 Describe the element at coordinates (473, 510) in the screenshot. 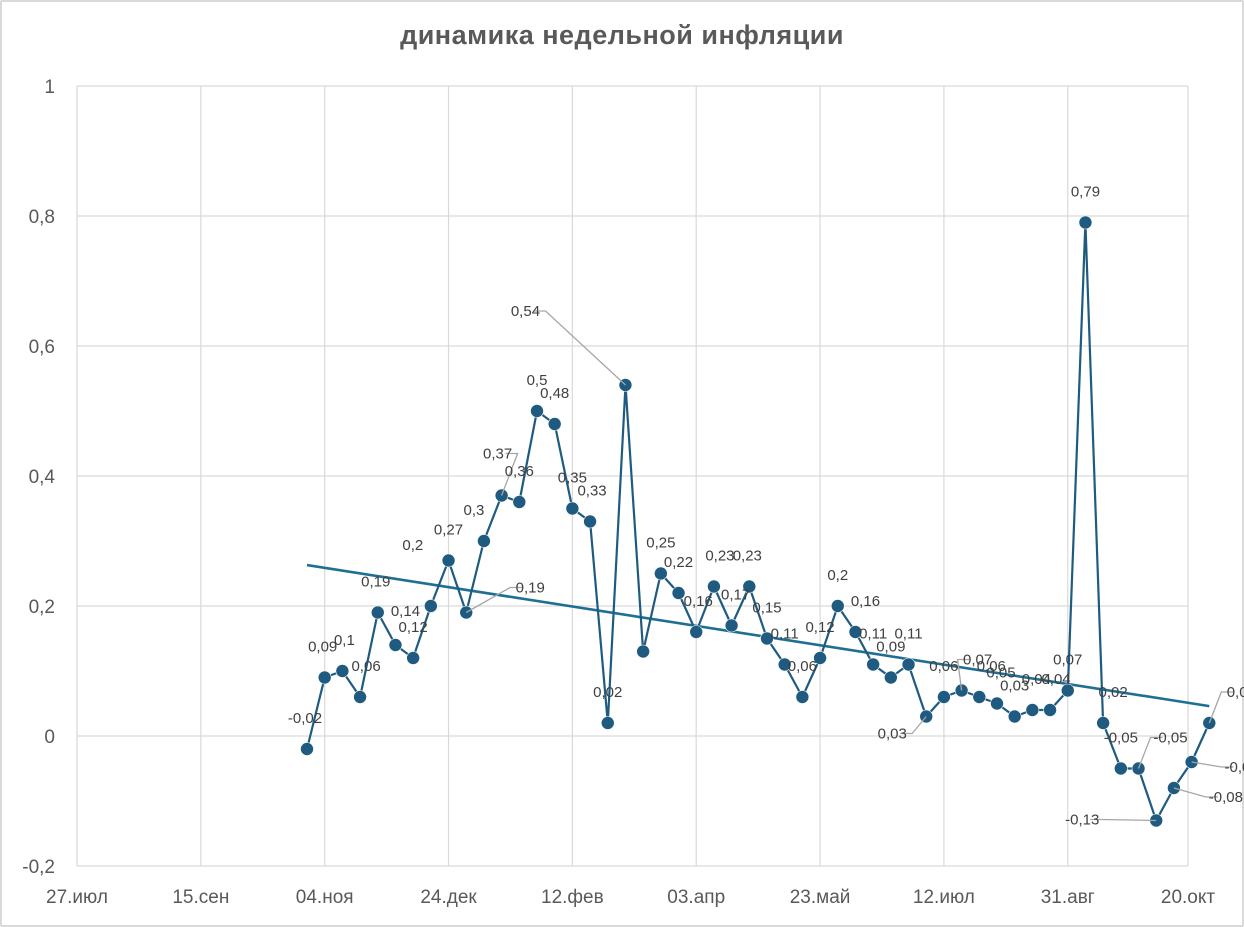

I see `data-label: 0,3` at that location.